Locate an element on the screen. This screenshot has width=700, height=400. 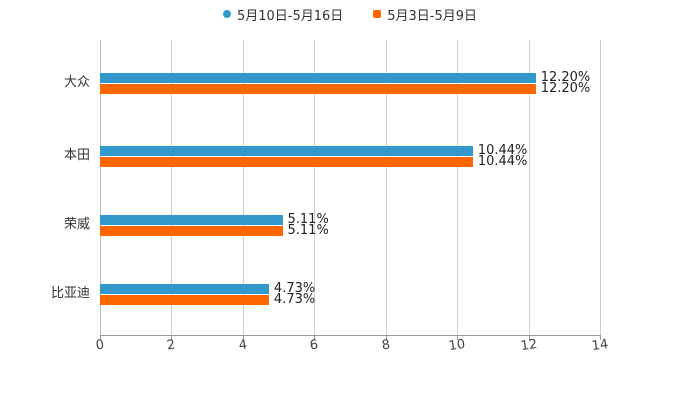
category-label: 本田 is located at coordinates (76, 155).